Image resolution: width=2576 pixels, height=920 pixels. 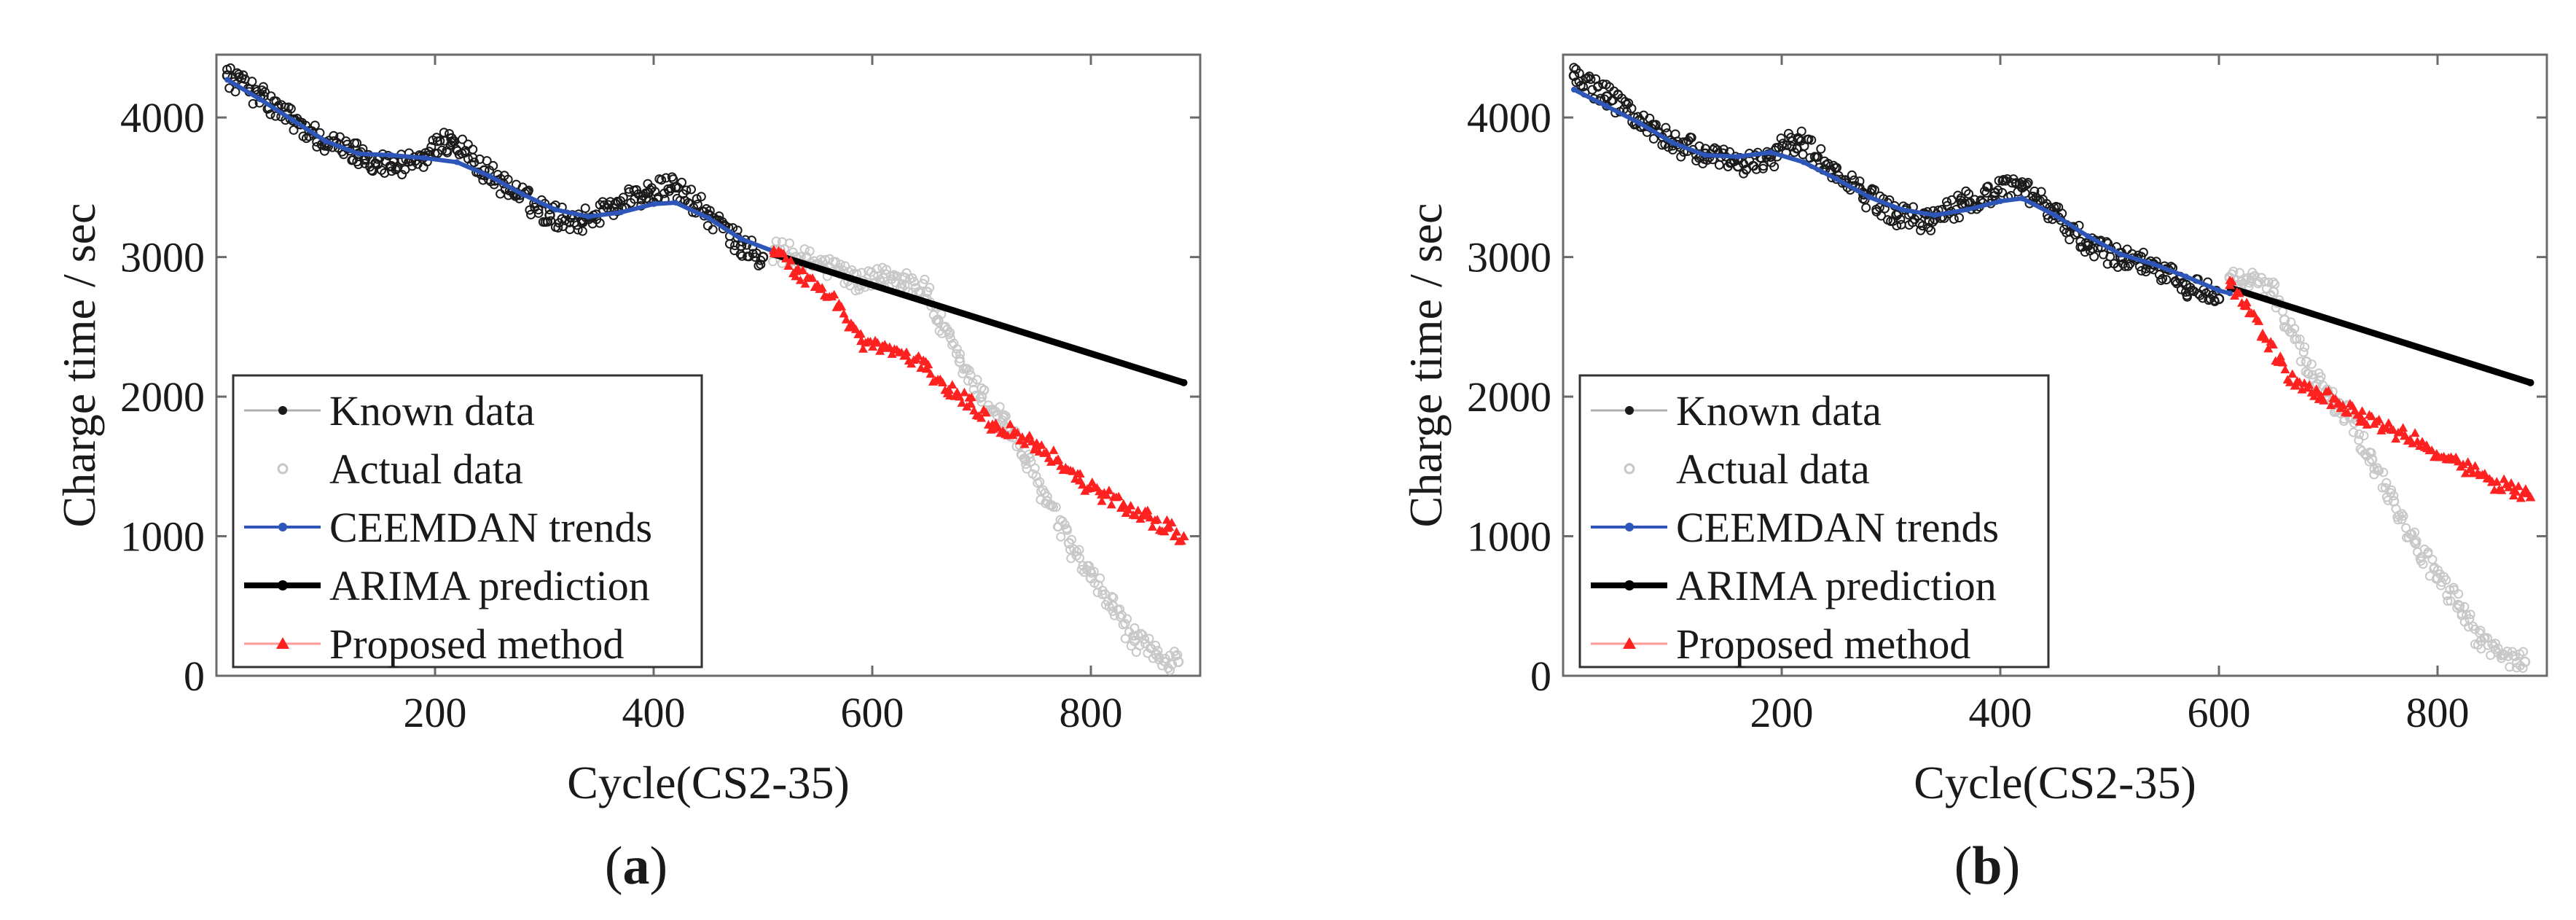 What do you see at coordinates (500, 165) in the screenshot?
I see `line-ceemdan-trends-a` at bounding box center [500, 165].